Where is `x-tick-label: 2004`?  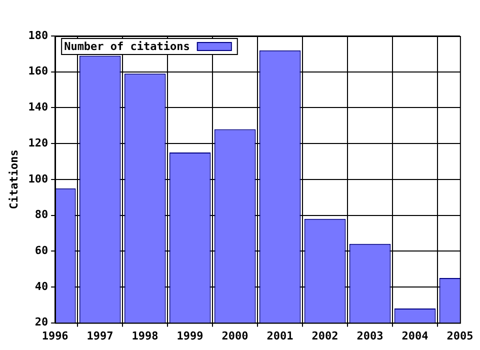
x-tick-label: 2004 is located at coordinates (415, 335).